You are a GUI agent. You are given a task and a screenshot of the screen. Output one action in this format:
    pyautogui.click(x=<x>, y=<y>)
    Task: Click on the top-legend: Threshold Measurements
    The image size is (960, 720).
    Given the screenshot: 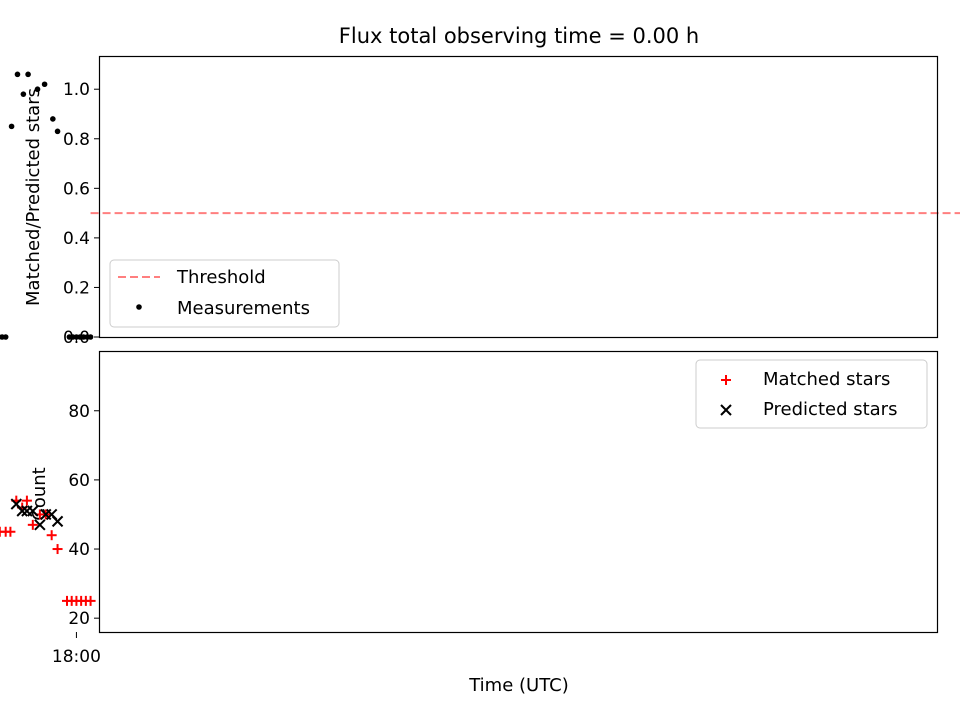 What is the action you would take?
    pyautogui.click(x=224, y=293)
    